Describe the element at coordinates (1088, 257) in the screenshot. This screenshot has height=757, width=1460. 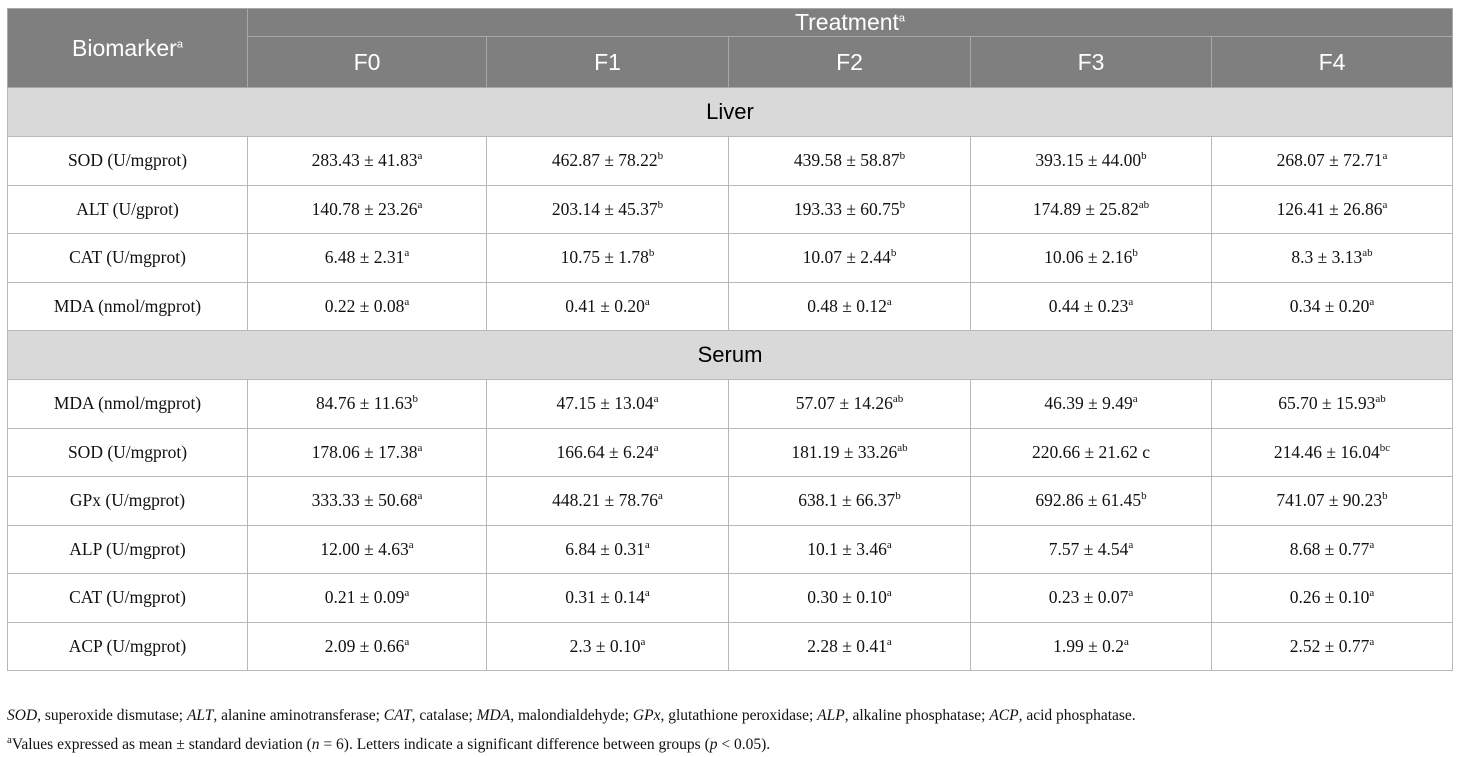
I see `cell-text: 10.06 ± 2.16` at that location.